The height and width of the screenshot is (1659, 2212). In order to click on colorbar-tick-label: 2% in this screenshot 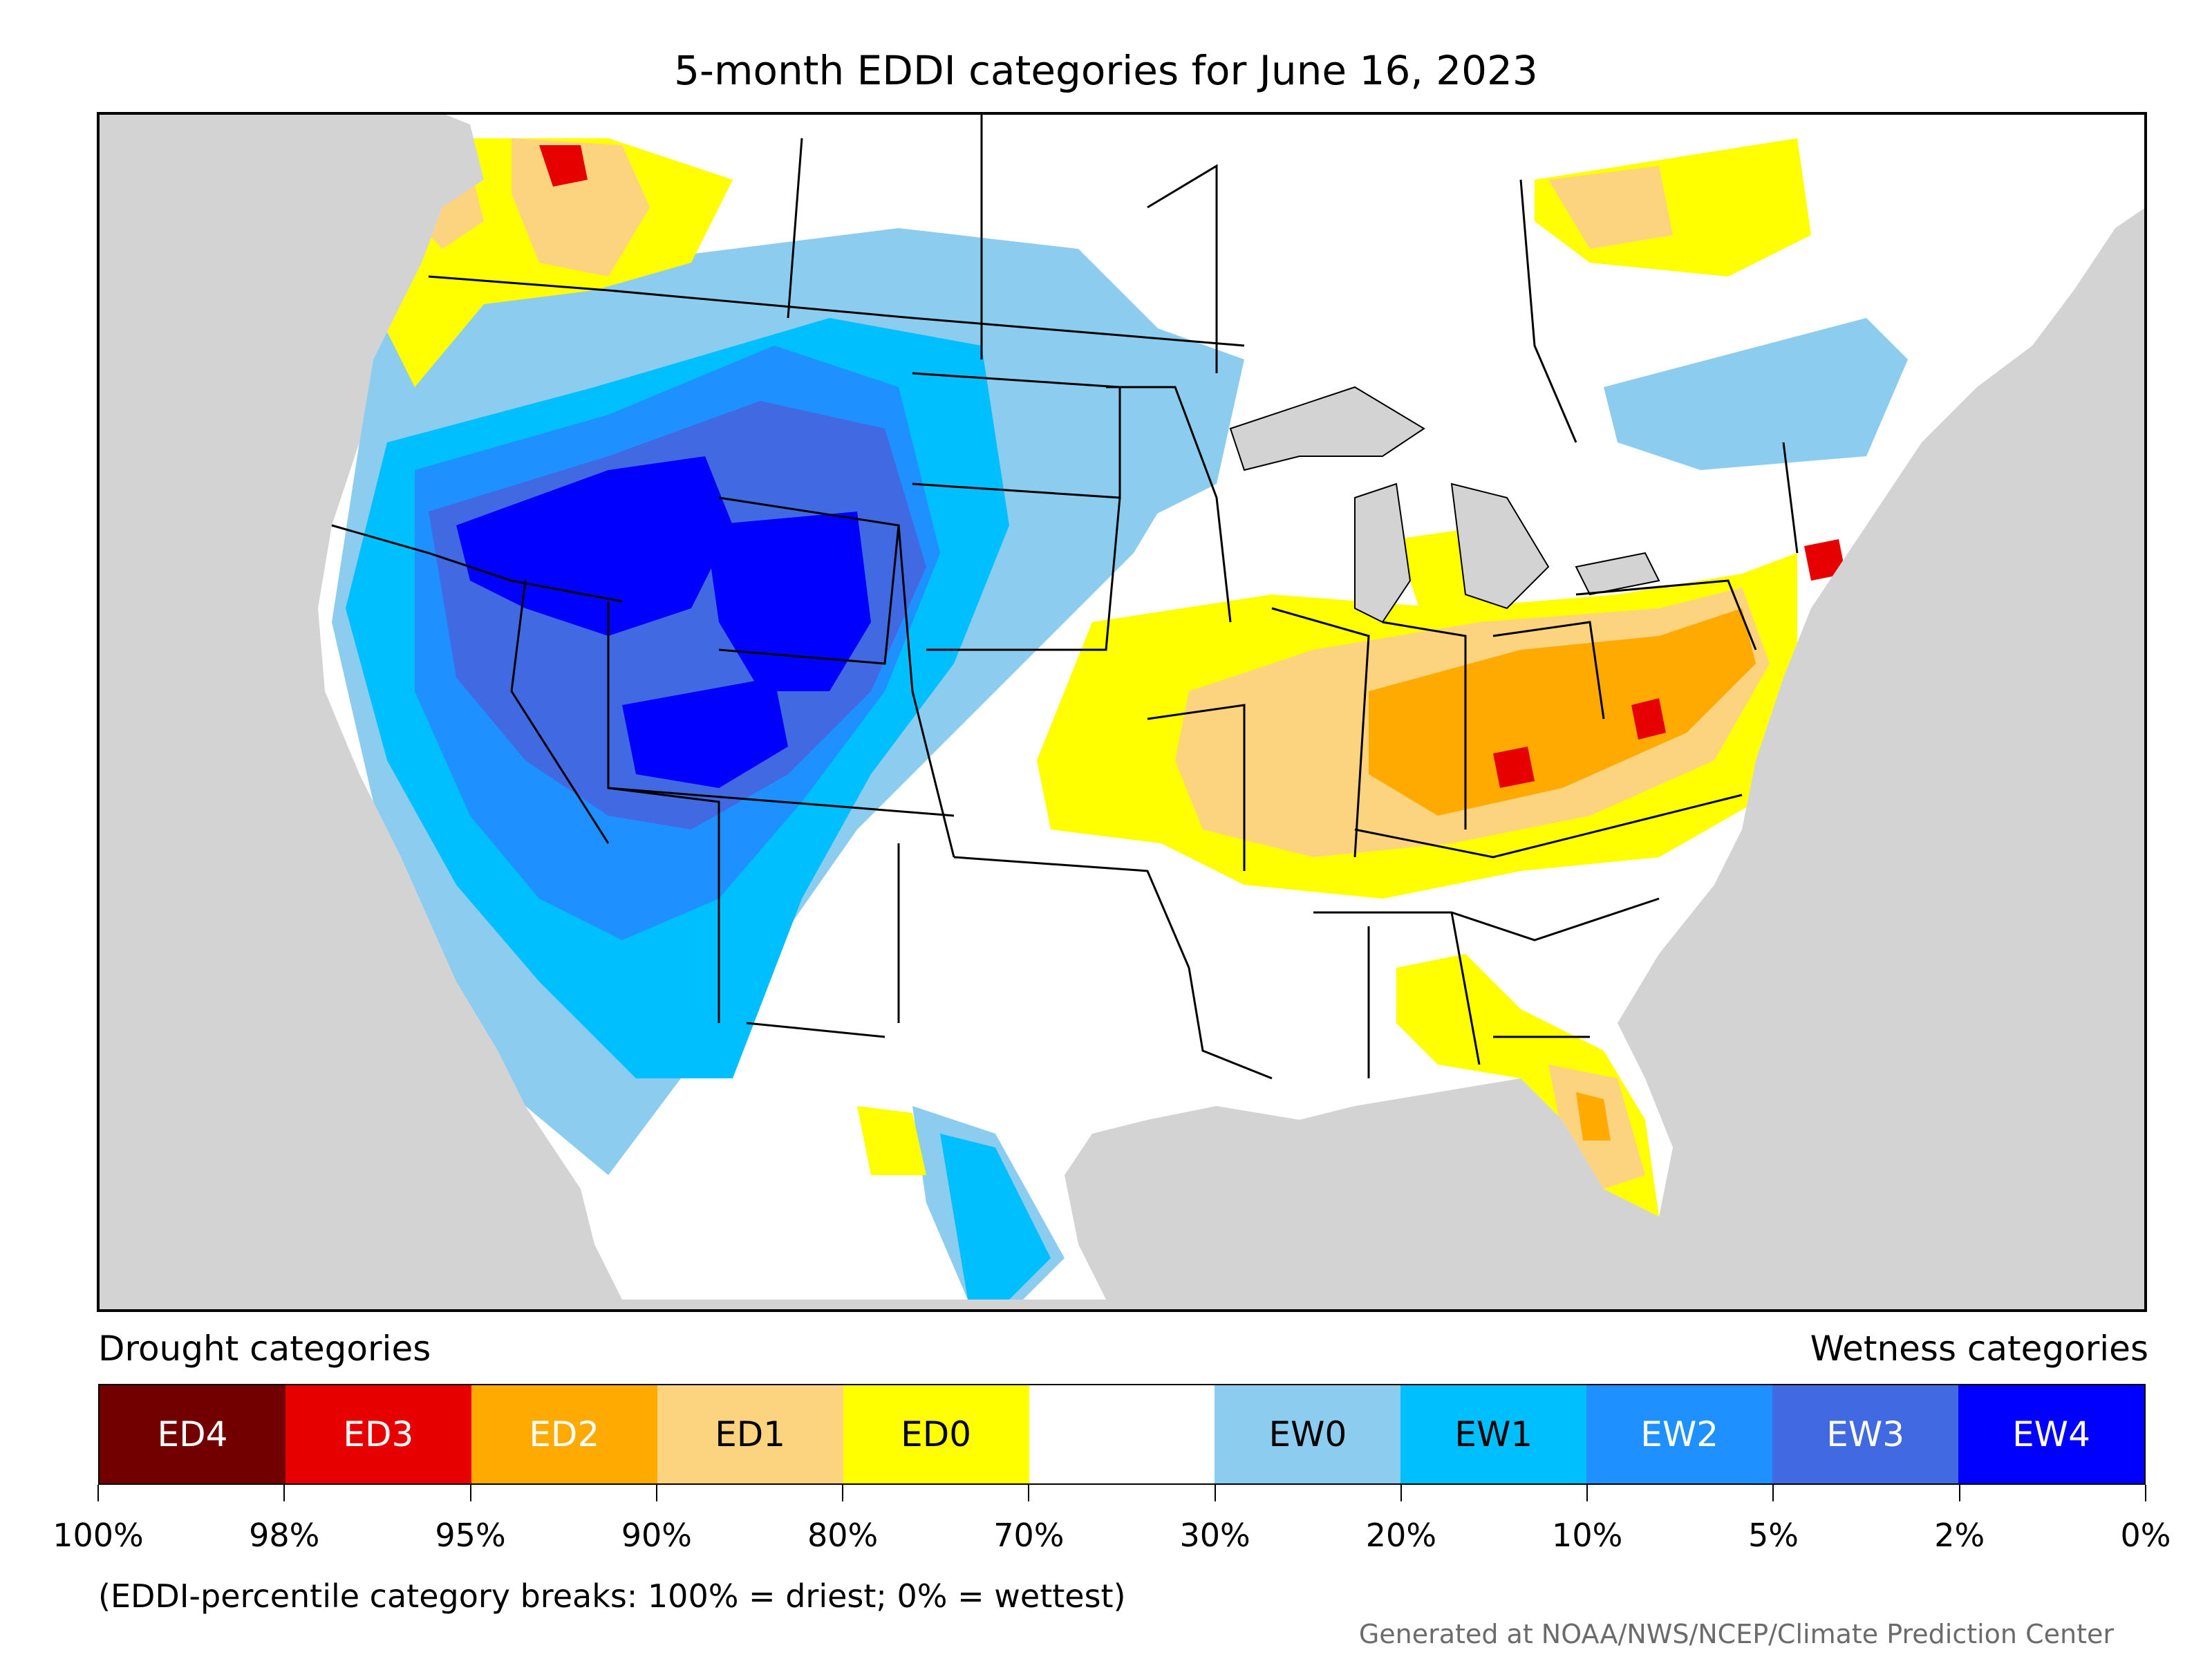, I will do `click(1960, 1535)`.